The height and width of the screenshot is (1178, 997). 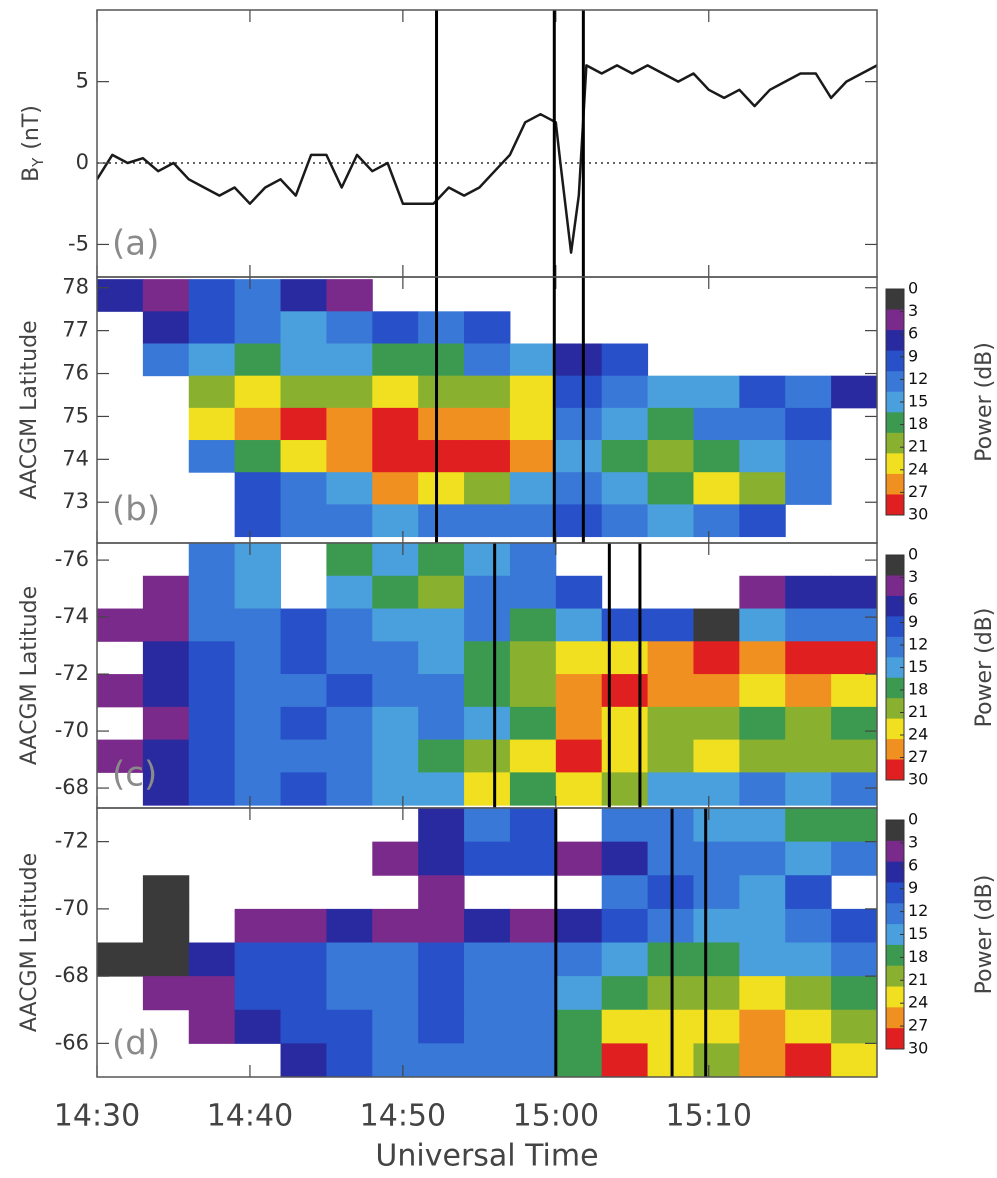 I want to click on y-tick-label: -70, so click(x=72, y=730).